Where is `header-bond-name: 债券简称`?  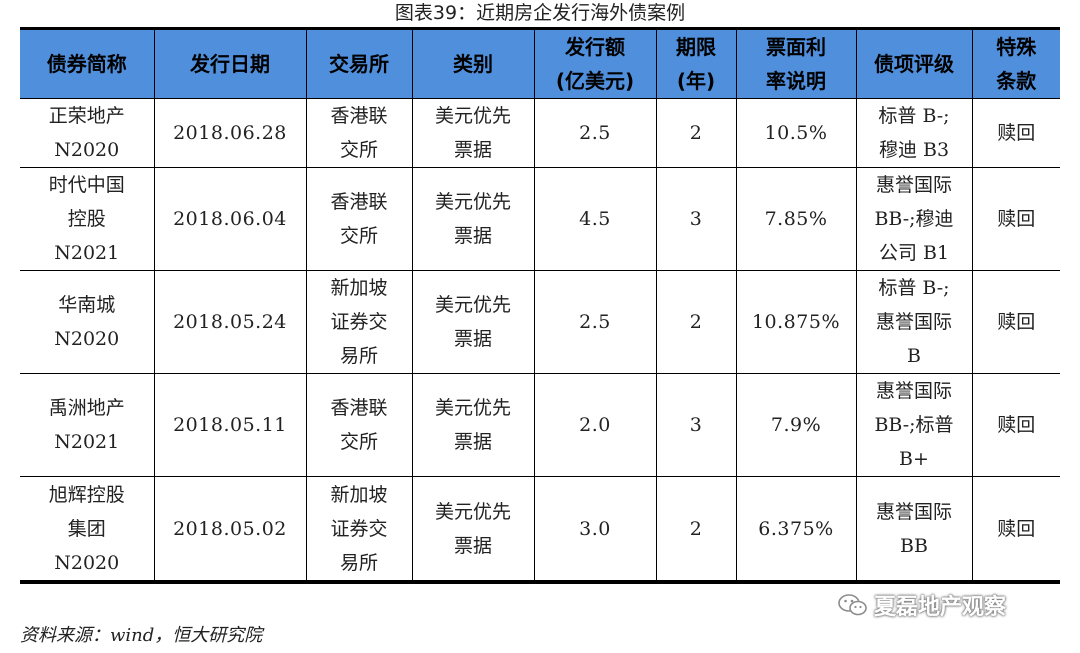
header-bond-name: 债券简称 is located at coordinates (87, 64).